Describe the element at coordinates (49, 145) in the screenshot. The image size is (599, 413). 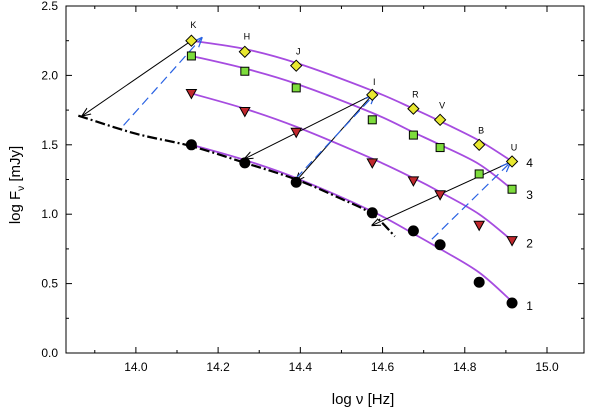
I see `y-tick-label: 1.5` at that location.